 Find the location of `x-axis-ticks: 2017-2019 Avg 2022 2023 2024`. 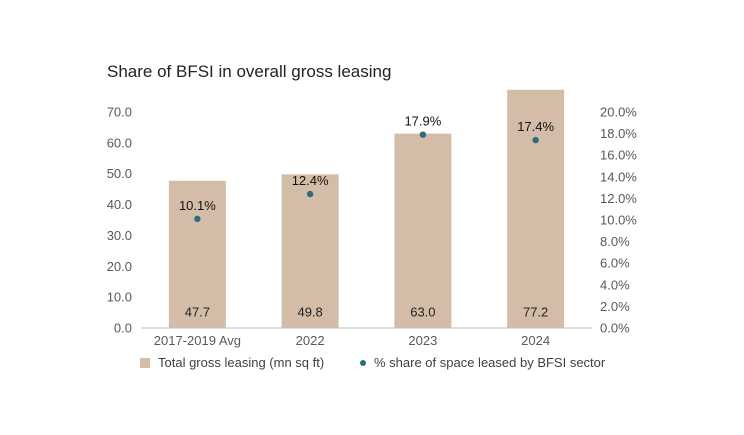

x-axis-ticks: 2017-2019 Avg 2022 2023 2024 is located at coordinates (352, 340).